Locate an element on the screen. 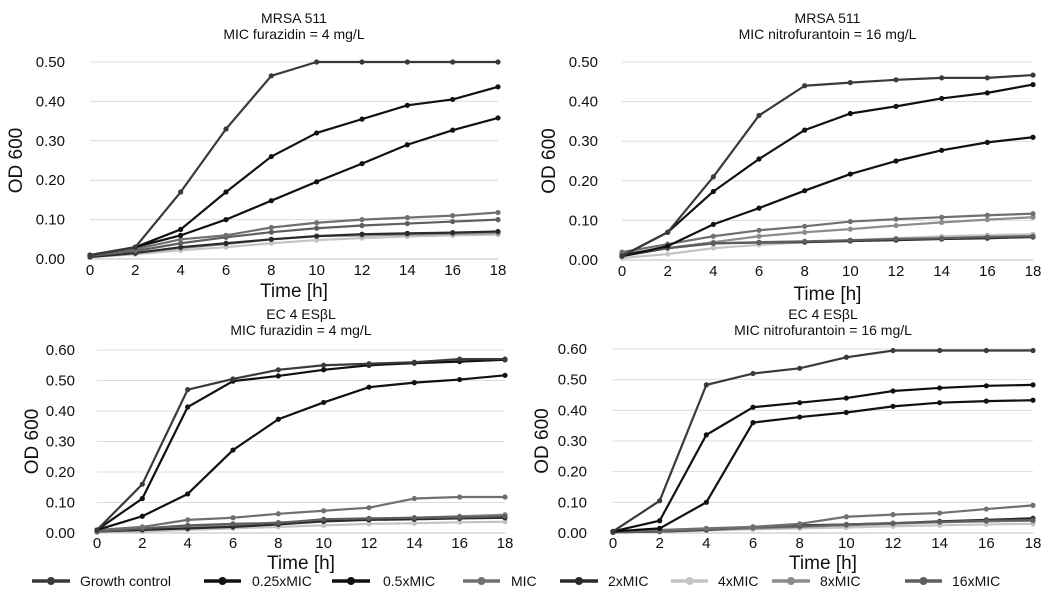 This screenshot has height=591, width=1050. legend-label: MIC is located at coordinates (524, 581).